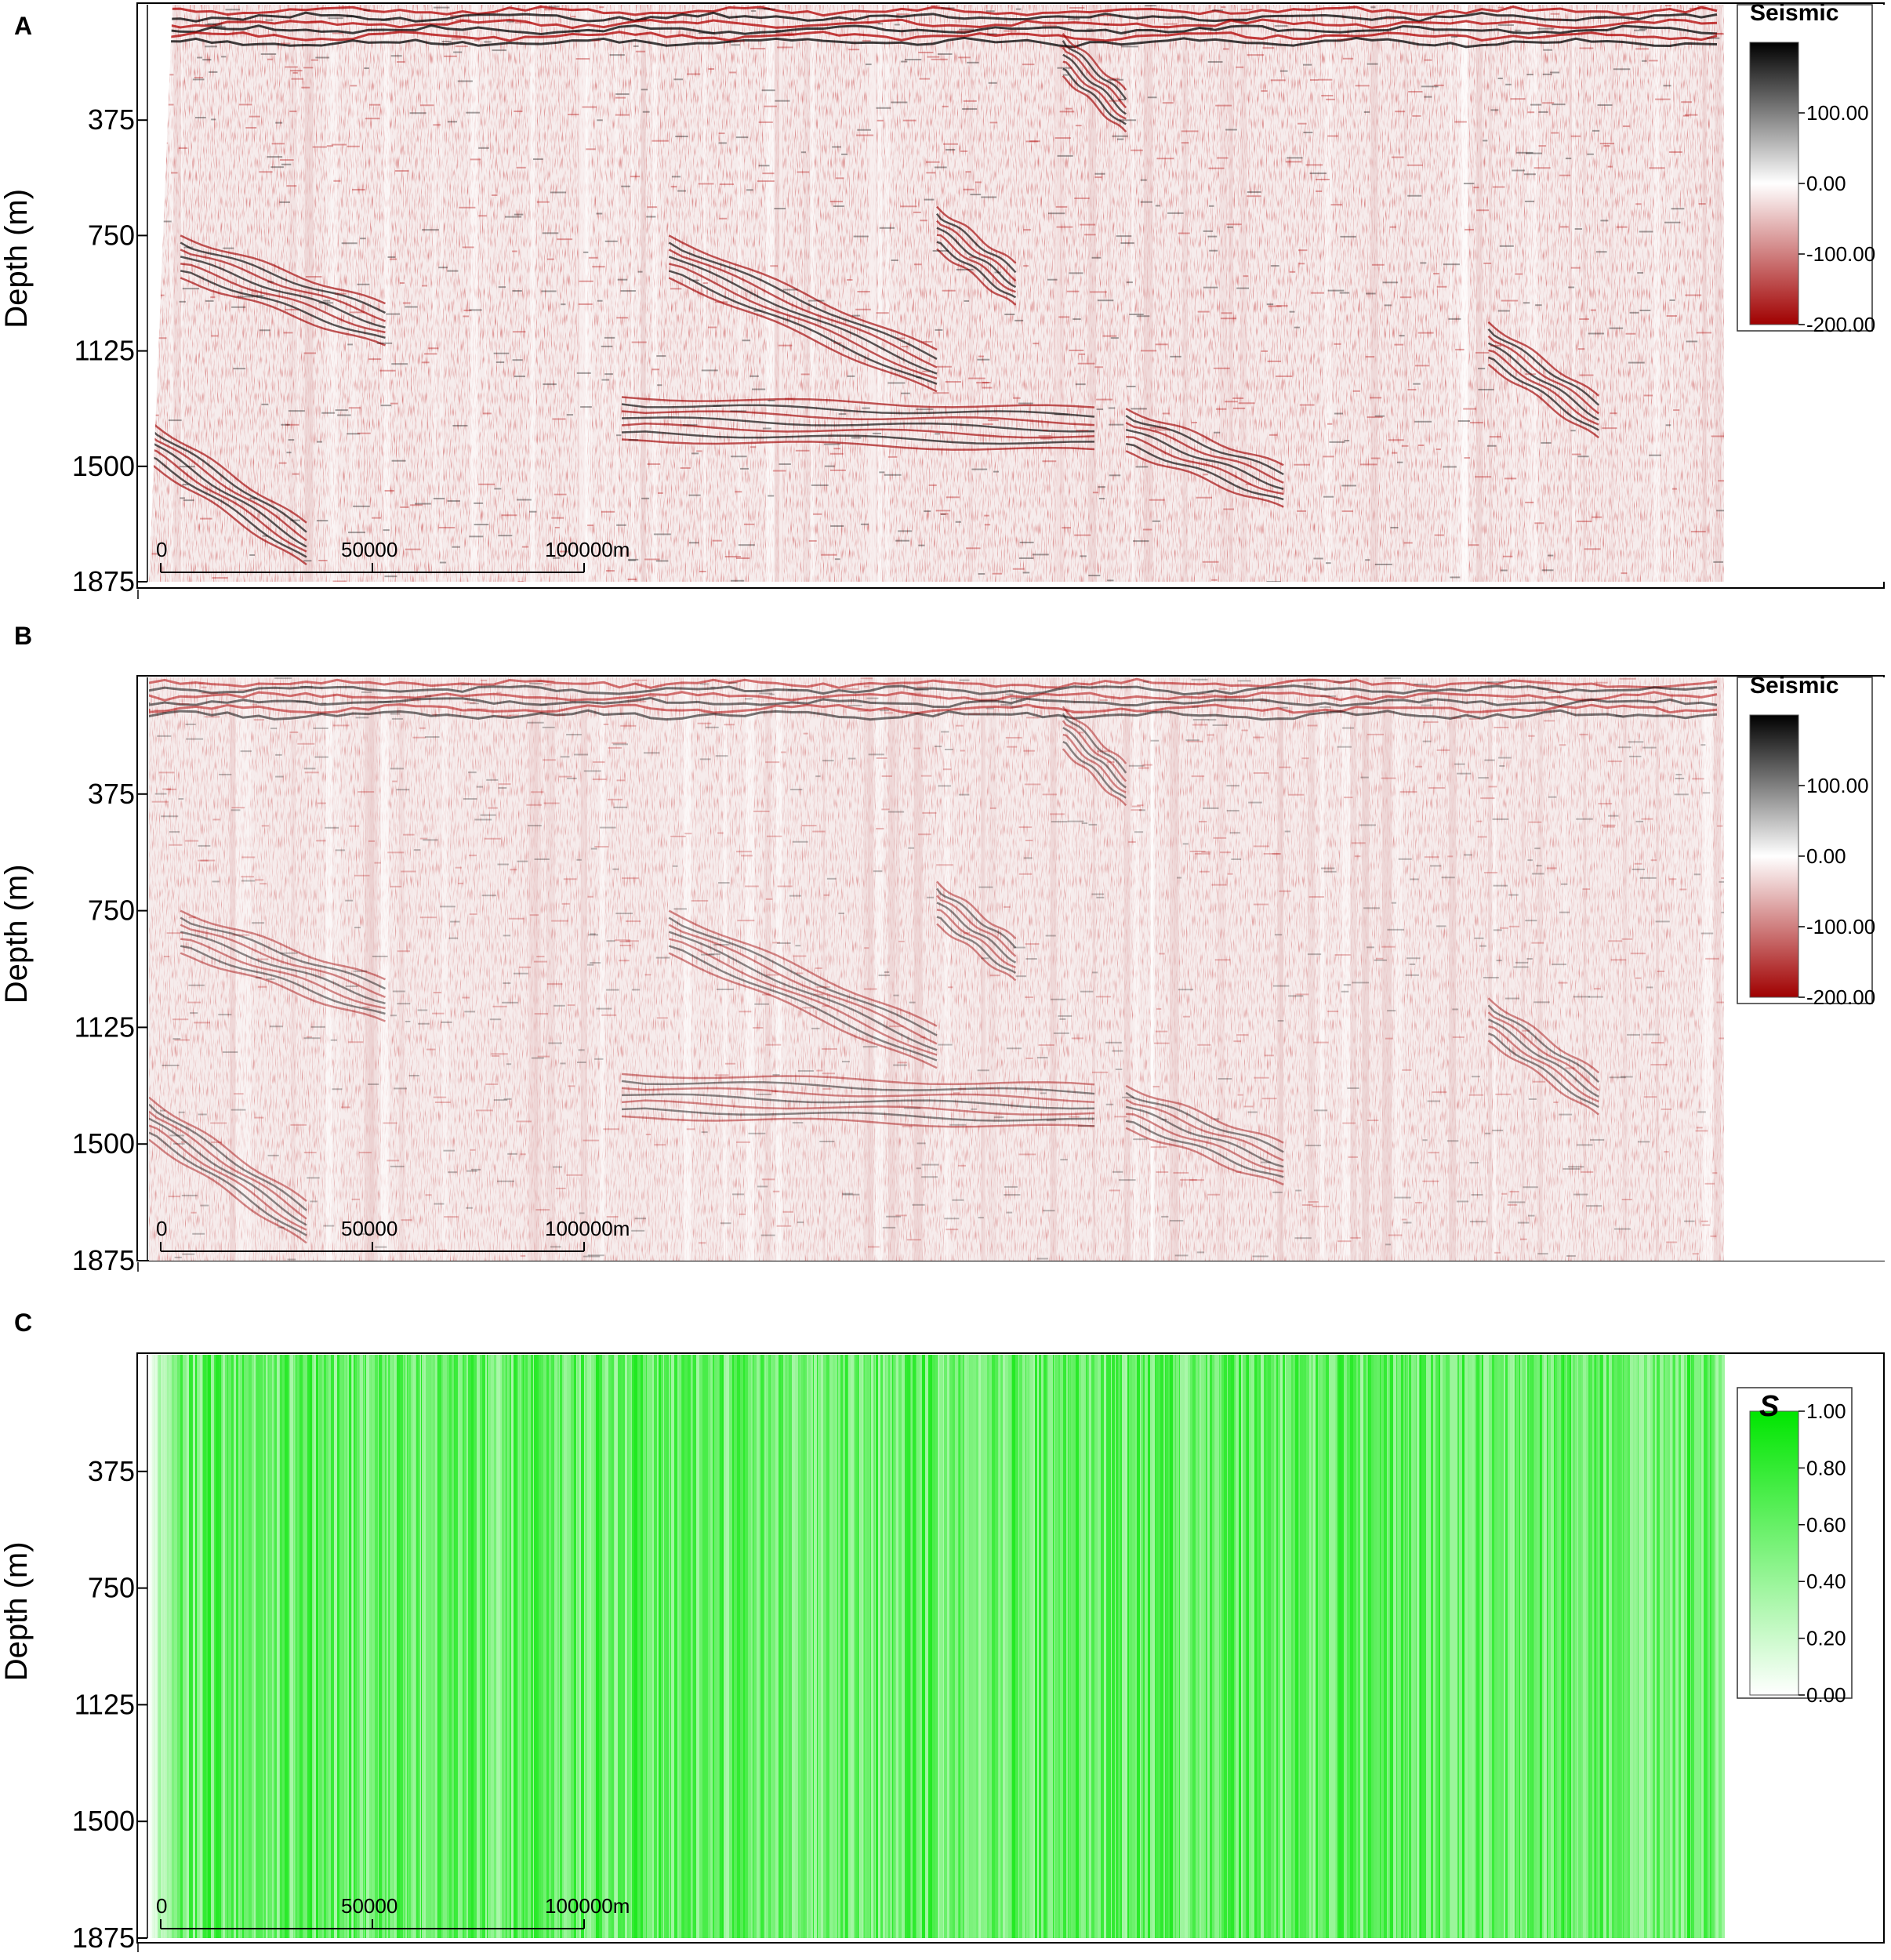 Image resolution: width=1891 pixels, height=1960 pixels. Describe the element at coordinates (103, 1143) in the screenshot. I see `y-tick-label: 1500` at that location.